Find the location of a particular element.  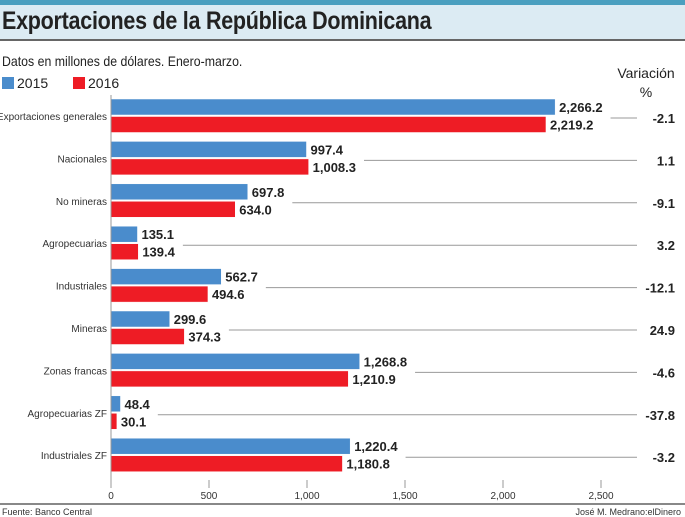

data-label: 1,268.8 is located at coordinates (385, 361).